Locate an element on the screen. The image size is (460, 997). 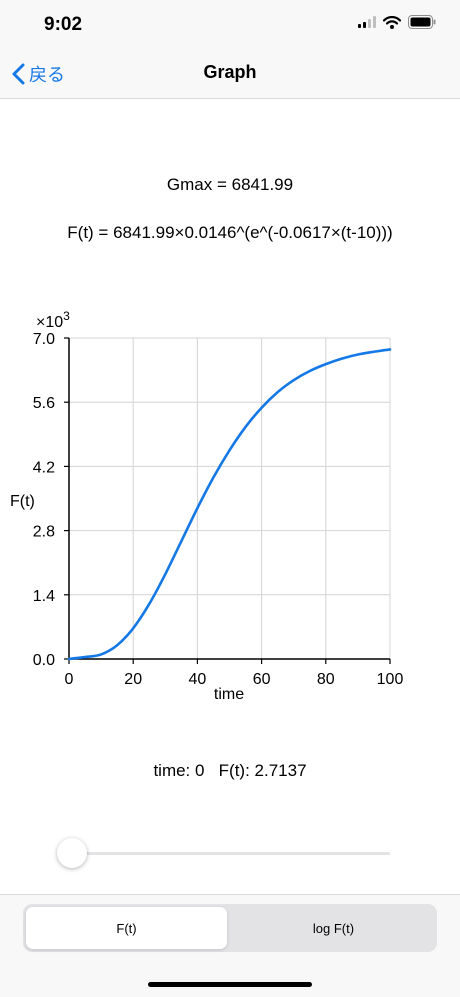
y-tick-label: 5.6 is located at coordinates (44, 403).